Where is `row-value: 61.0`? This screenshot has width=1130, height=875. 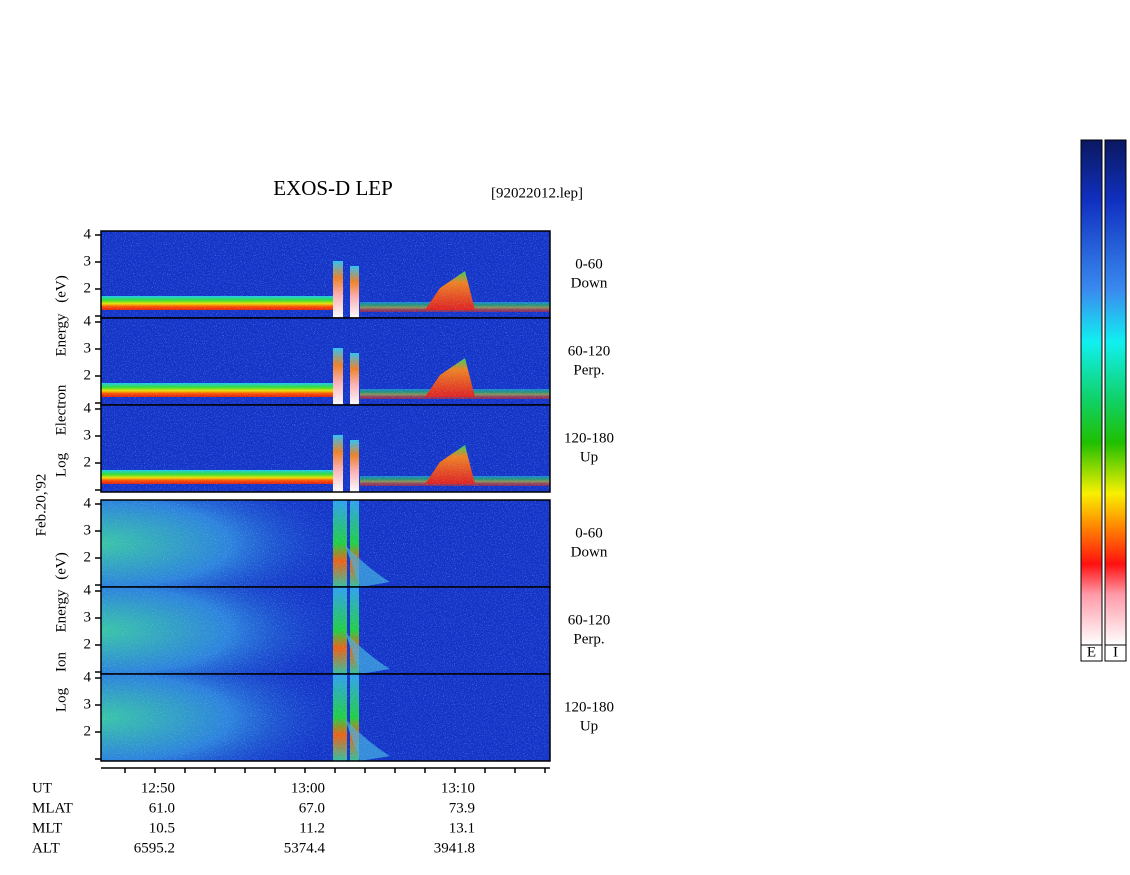
row-value: 61.0 is located at coordinates (162, 808).